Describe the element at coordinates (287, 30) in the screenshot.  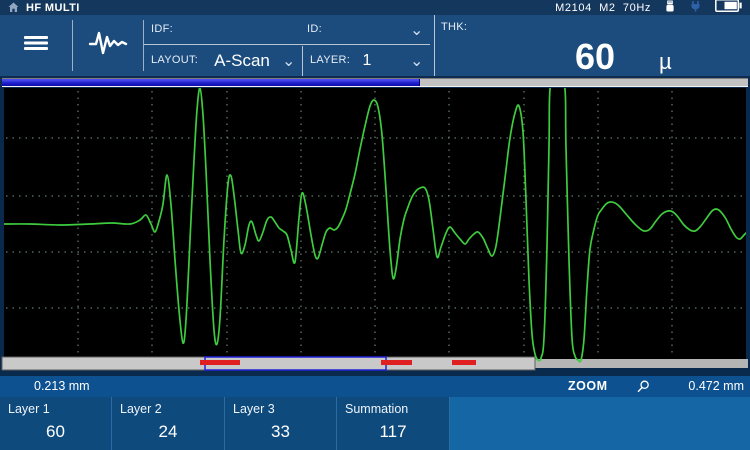
I see `id-dropdown: IDF: ID: ⌄` at that location.